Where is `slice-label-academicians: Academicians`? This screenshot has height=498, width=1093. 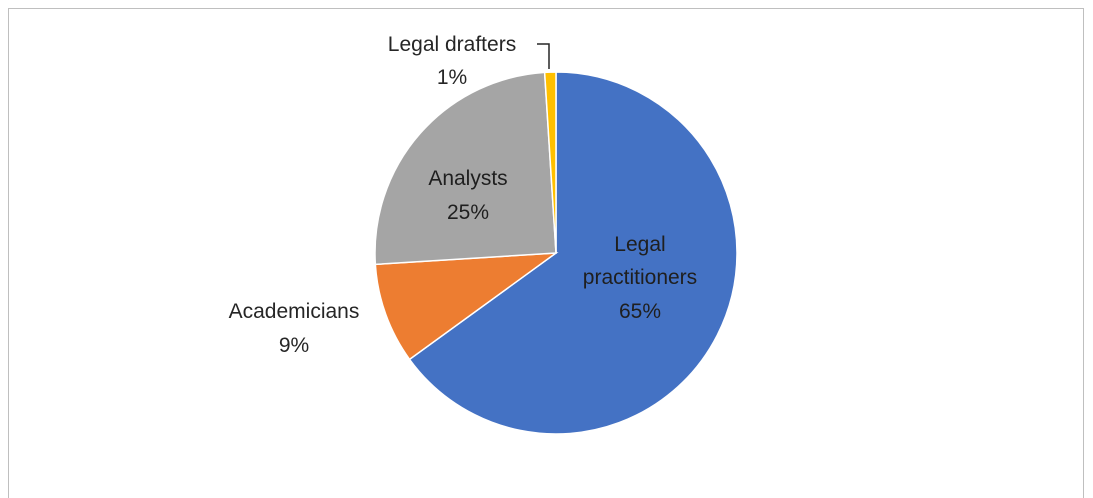 slice-label-academicians: Academicians is located at coordinates (294, 311).